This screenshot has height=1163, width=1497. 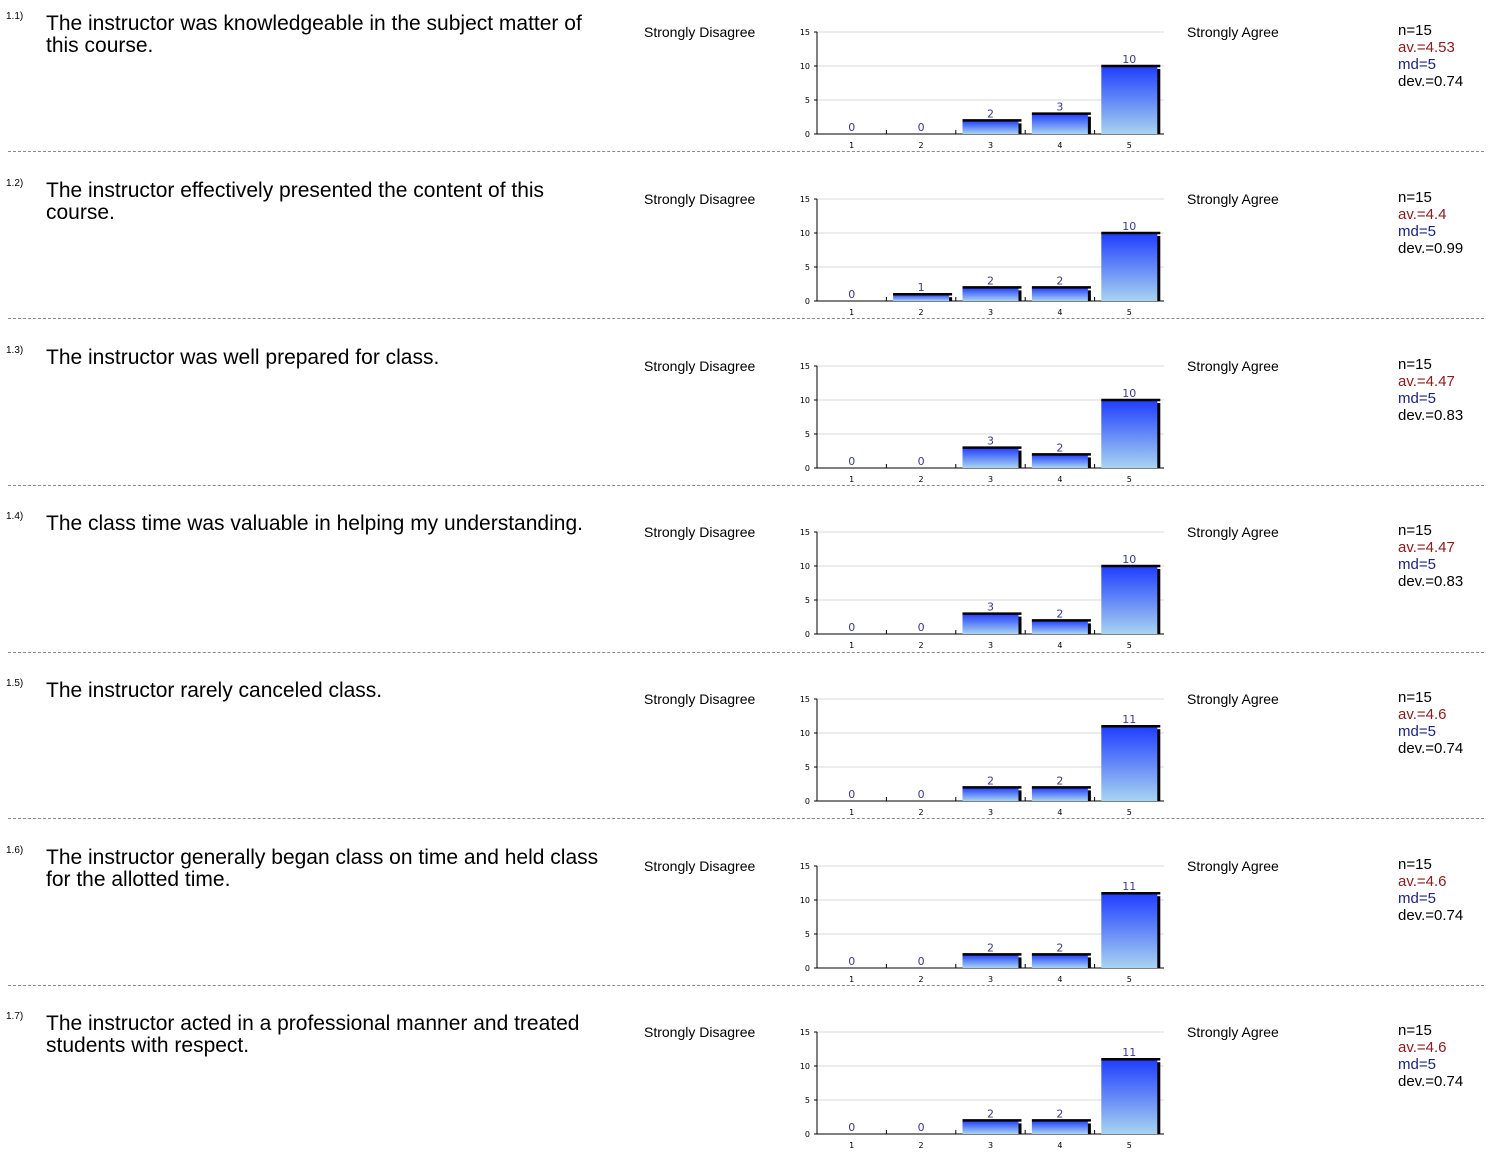 What do you see at coordinates (1129, 559) in the screenshot?
I see `bar-value-label: 10` at bounding box center [1129, 559].